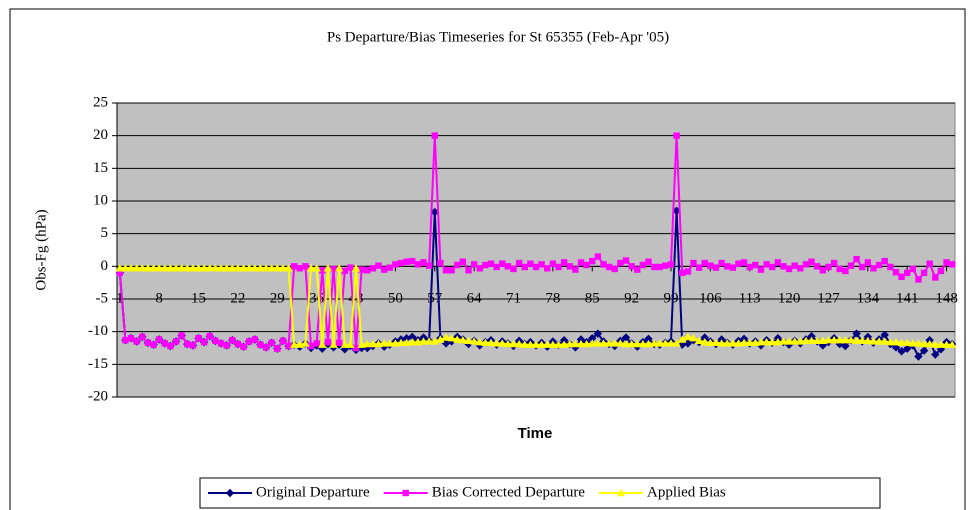 The width and height of the screenshot is (976, 510). Describe the element at coordinates (435, 298) in the screenshot. I see `x-tick-label: 57` at that location.